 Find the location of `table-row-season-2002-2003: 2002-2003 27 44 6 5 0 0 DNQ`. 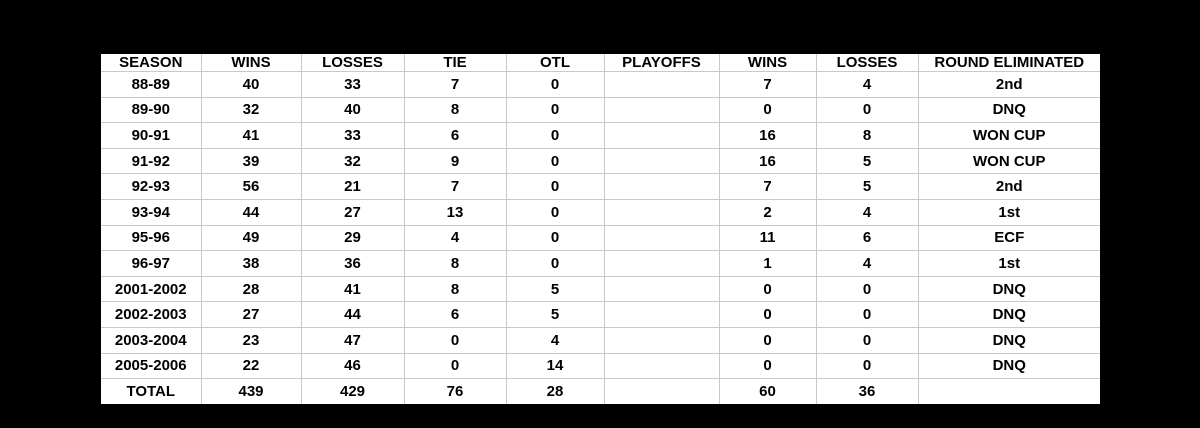

table-row-season-2002-2003: 2002-2003 27 44 6 5 0 0 DNQ is located at coordinates (600, 314).